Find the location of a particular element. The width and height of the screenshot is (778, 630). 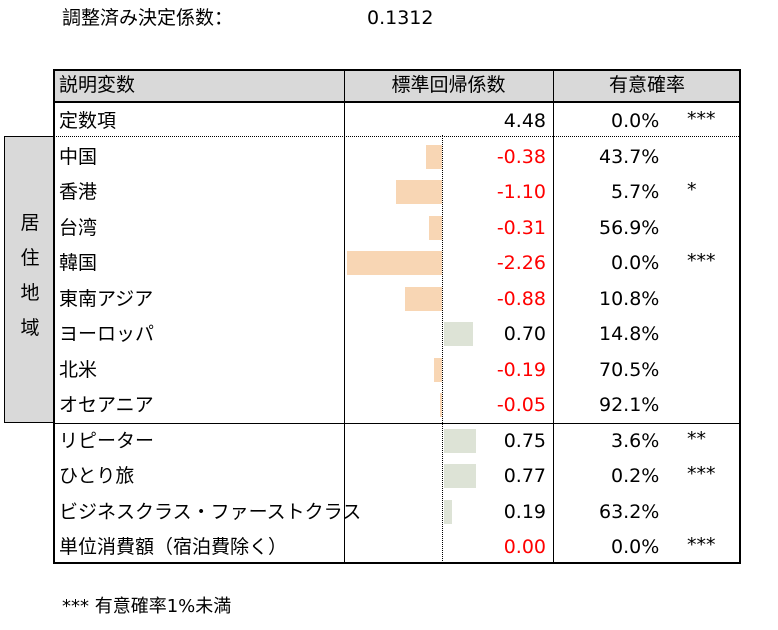

variable-name: リピーター is located at coordinates (107, 440).